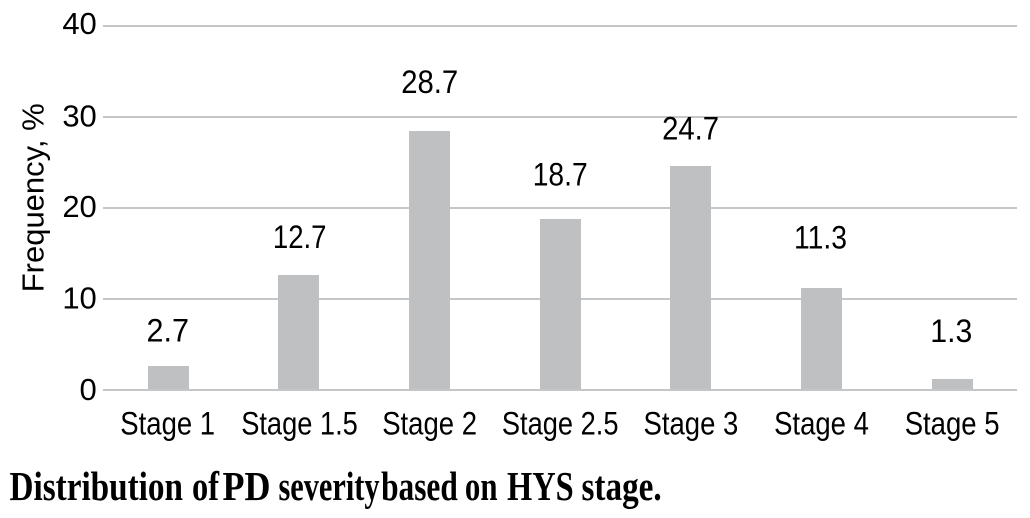 Image resolution: width=1030 pixels, height=518 pixels. Describe the element at coordinates (329, 486) in the screenshot. I see `svg-text: severity` at that location.